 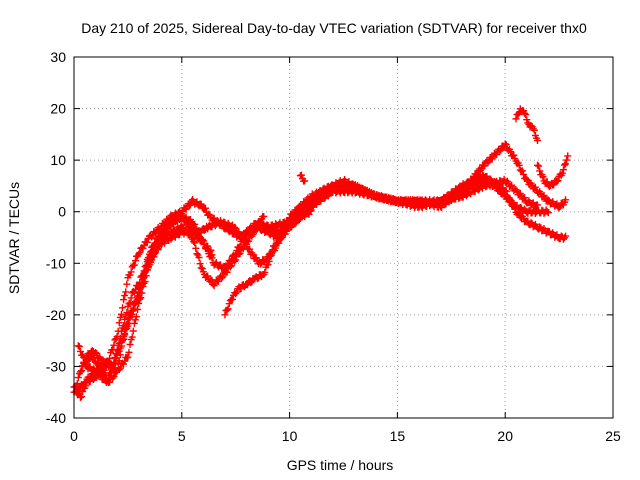 I want to click on y-tick-label: -20, so click(x=56, y=315).